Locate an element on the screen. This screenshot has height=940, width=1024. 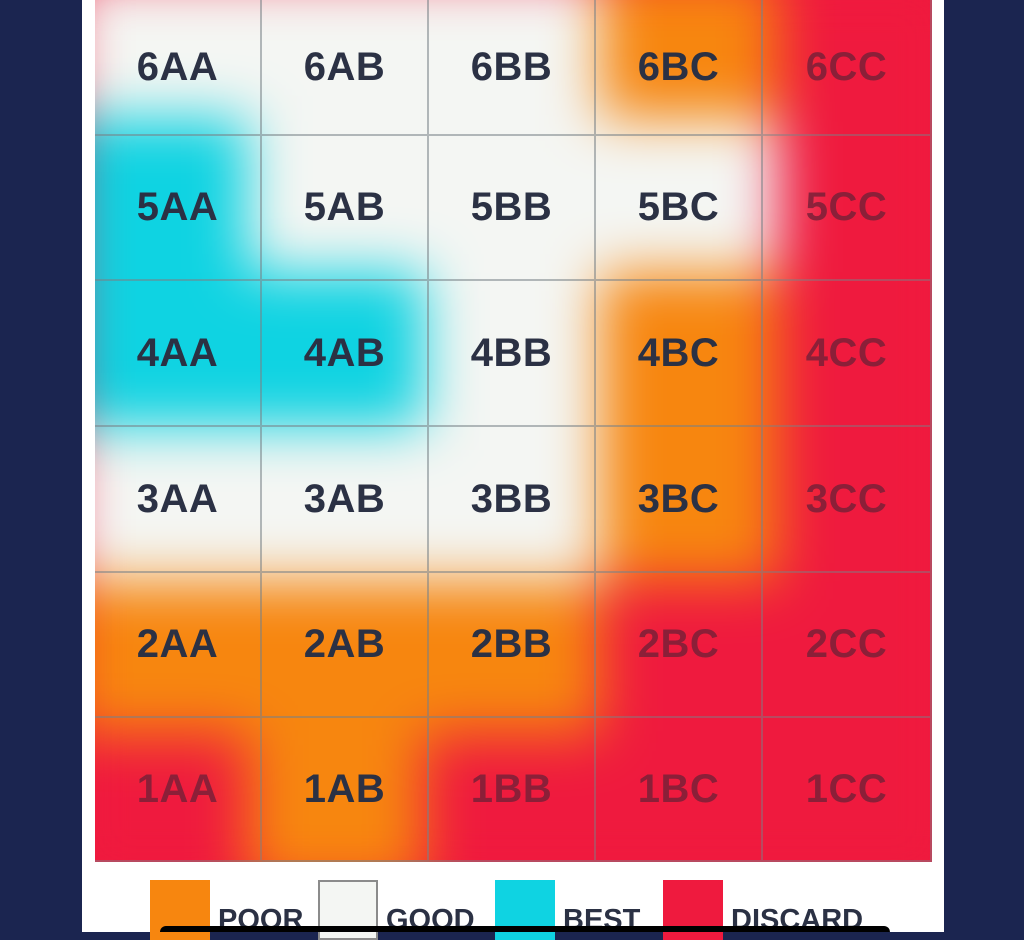
cell-2cc: 2CC is located at coordinates (847, 645).